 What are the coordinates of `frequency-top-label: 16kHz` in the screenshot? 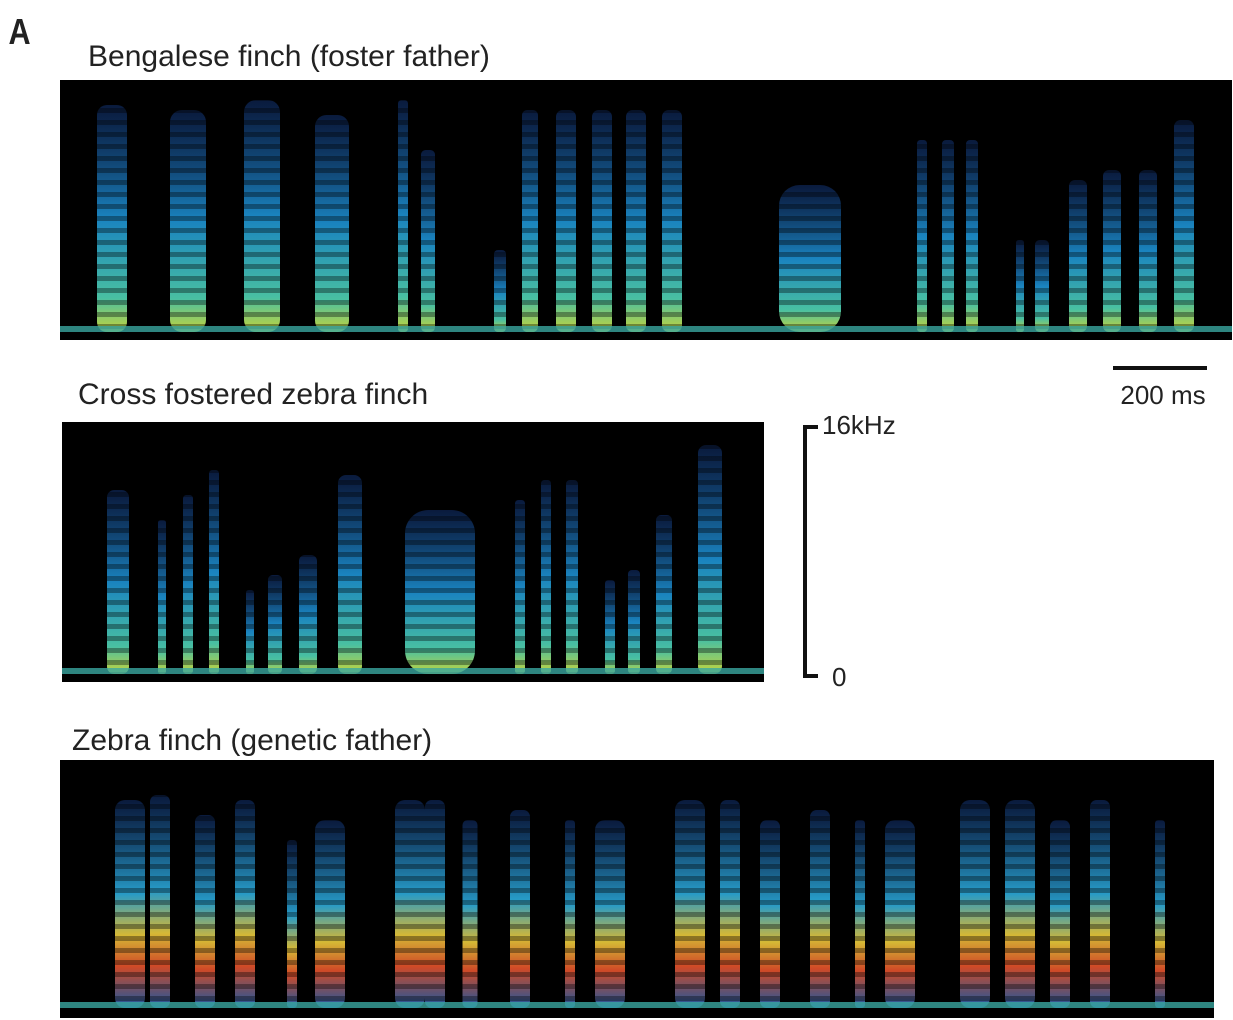 It's located at (859, 425).